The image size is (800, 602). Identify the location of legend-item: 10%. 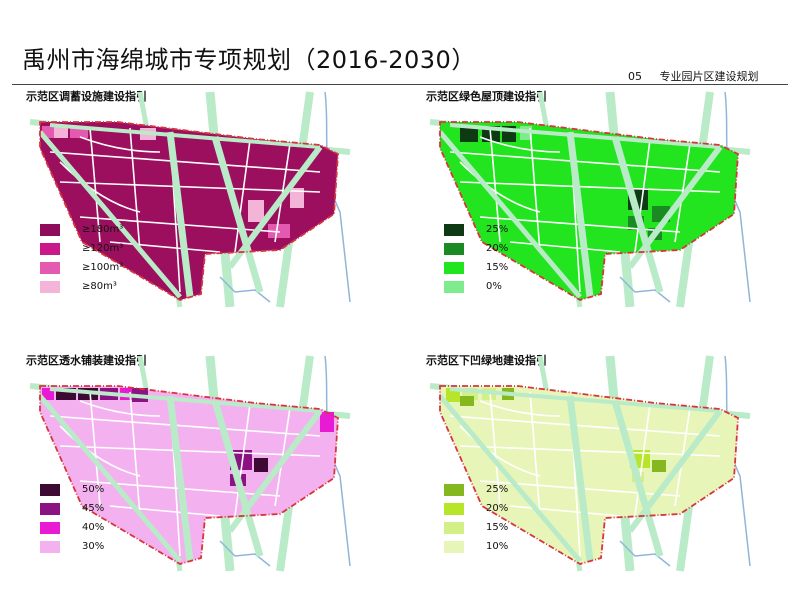
(476, 546).